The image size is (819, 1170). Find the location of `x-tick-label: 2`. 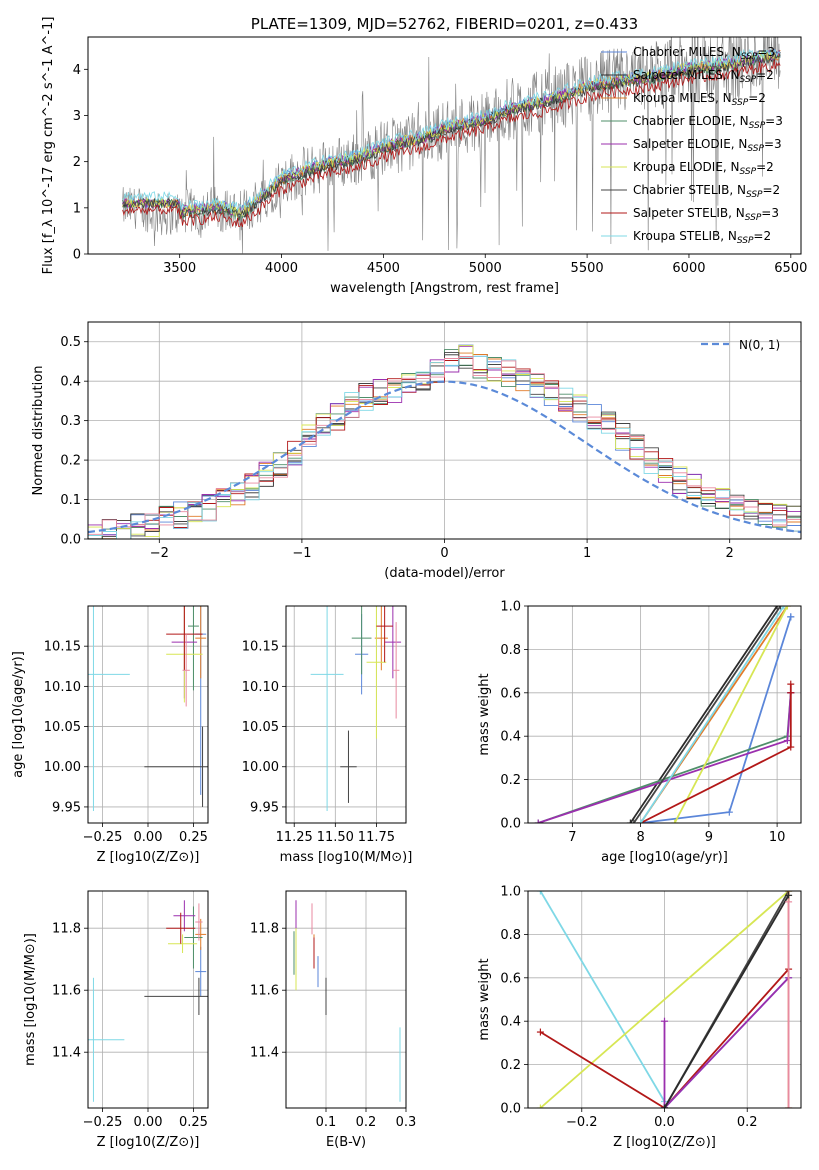

x-tick-label: 2 is located at coordinates (730, 553).